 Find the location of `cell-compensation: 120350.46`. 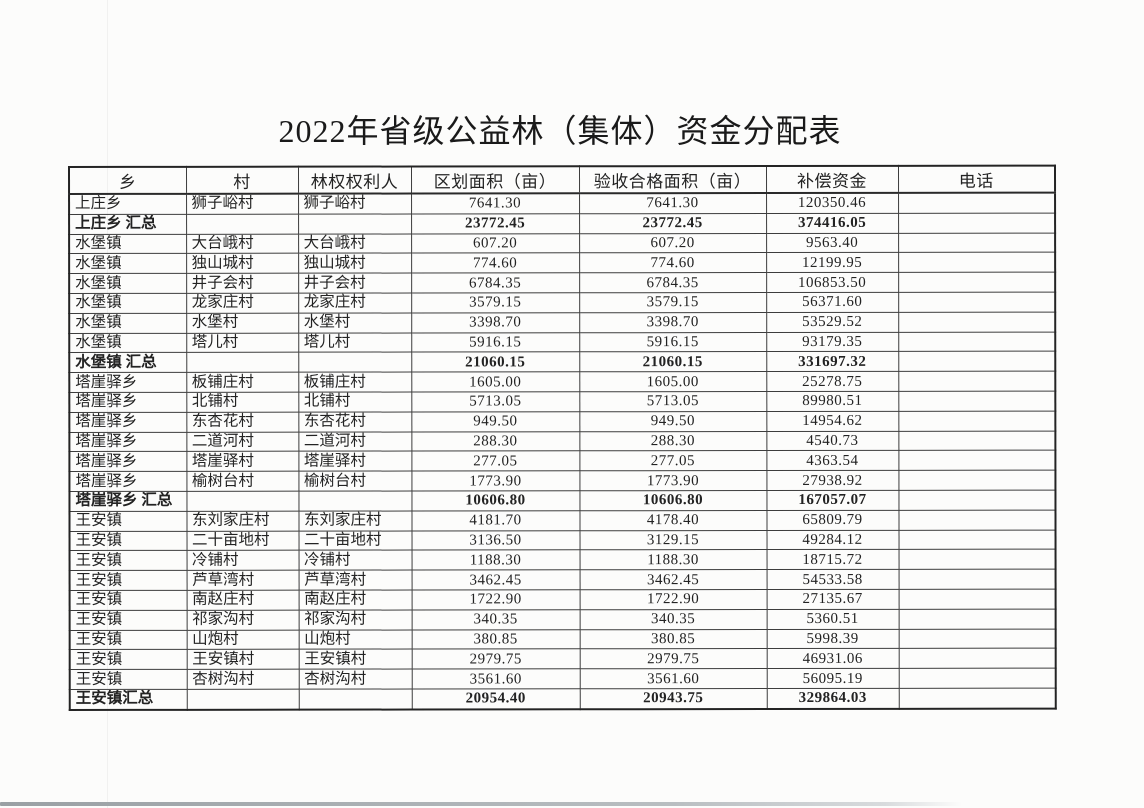

cell-compensation: 120350.46 is located at coordinates (832, 203).